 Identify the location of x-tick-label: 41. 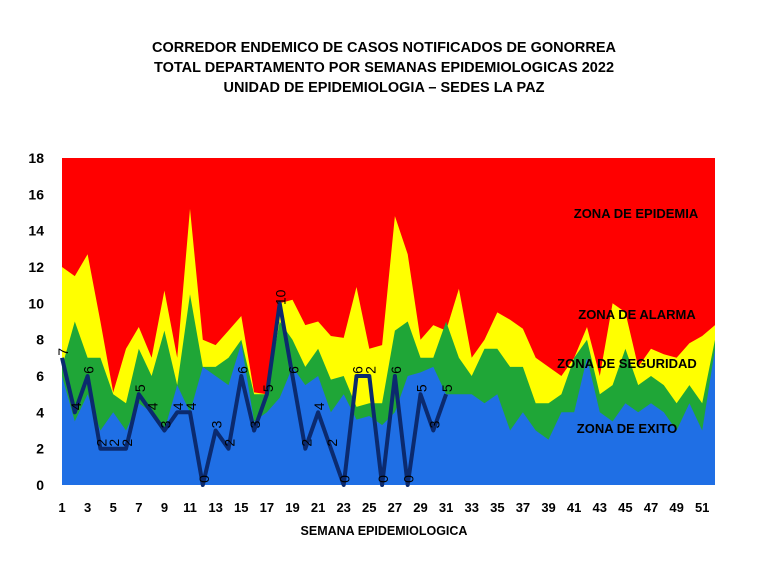
(574, 507).